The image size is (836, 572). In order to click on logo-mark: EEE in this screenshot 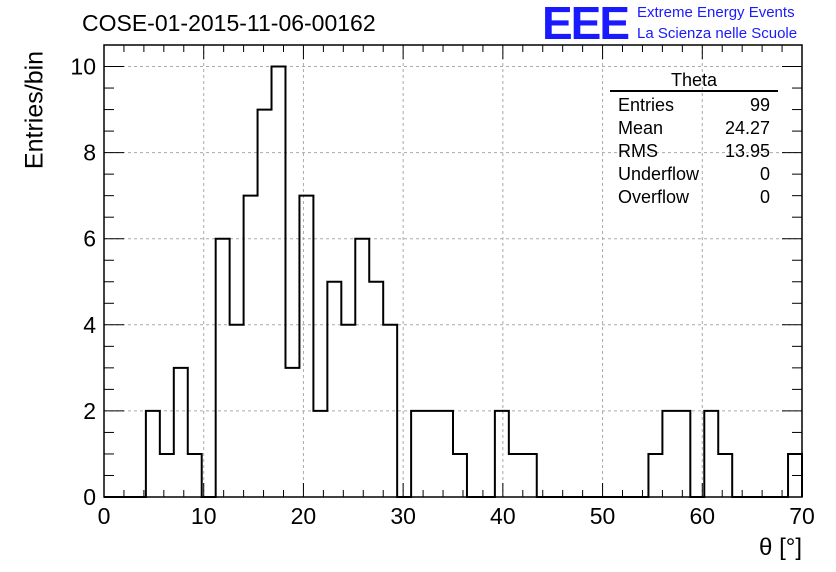, I will do `click(586, 24)`.